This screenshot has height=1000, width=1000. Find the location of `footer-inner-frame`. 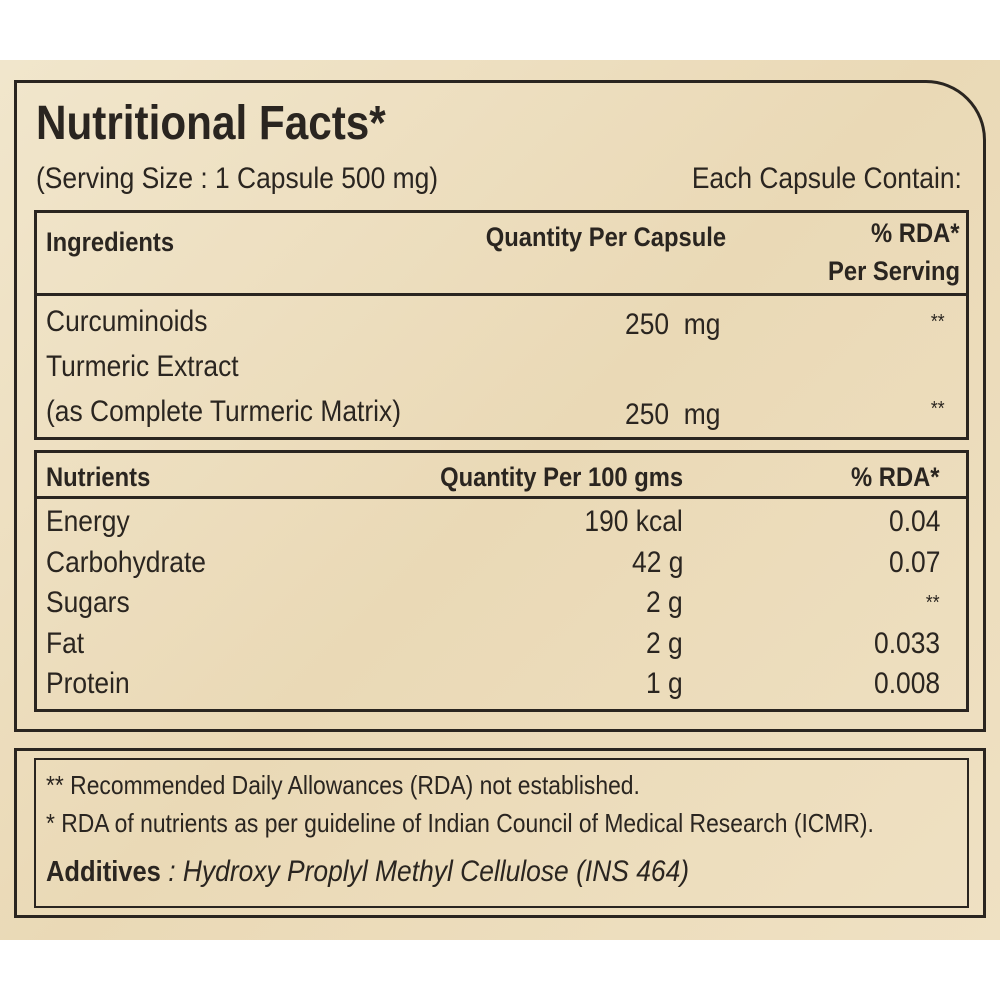

footer-inner-frame is located at coordinates (501, 833).